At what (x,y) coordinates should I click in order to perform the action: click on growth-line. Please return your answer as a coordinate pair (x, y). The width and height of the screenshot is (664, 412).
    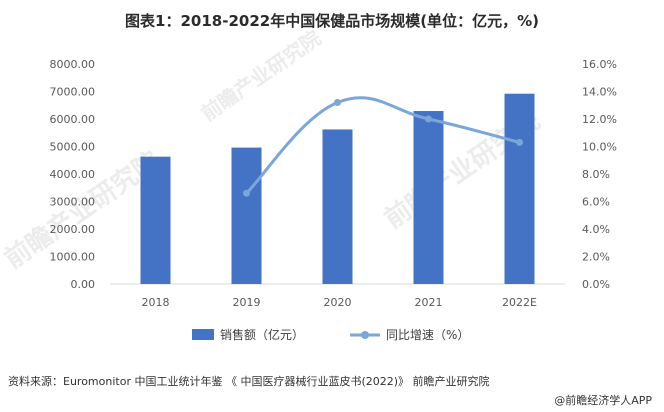
    Looking at the image, I should click on (382, 145).